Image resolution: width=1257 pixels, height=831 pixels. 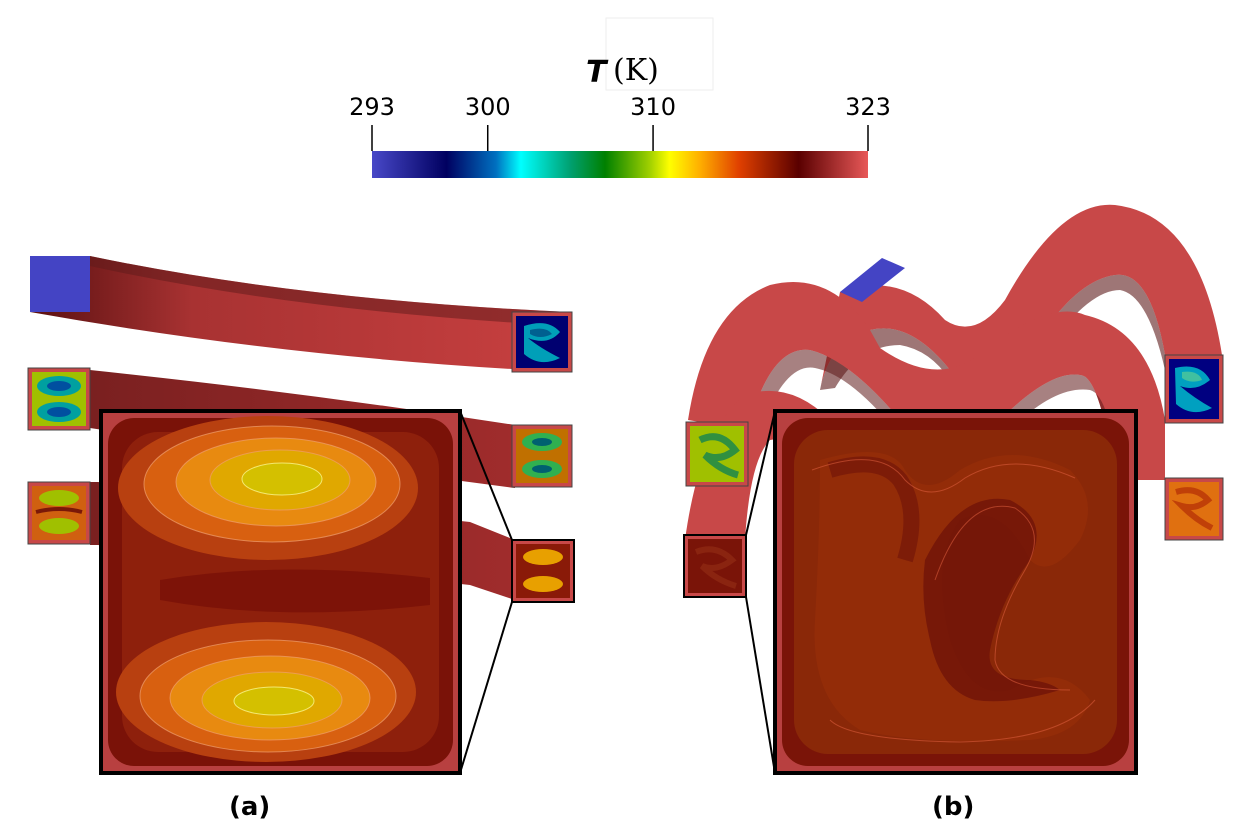 What do you see at coordinates (868, 107) in the screenshot?
I see `colorbar-tick-label: 323` at bounding box center [868, 107].